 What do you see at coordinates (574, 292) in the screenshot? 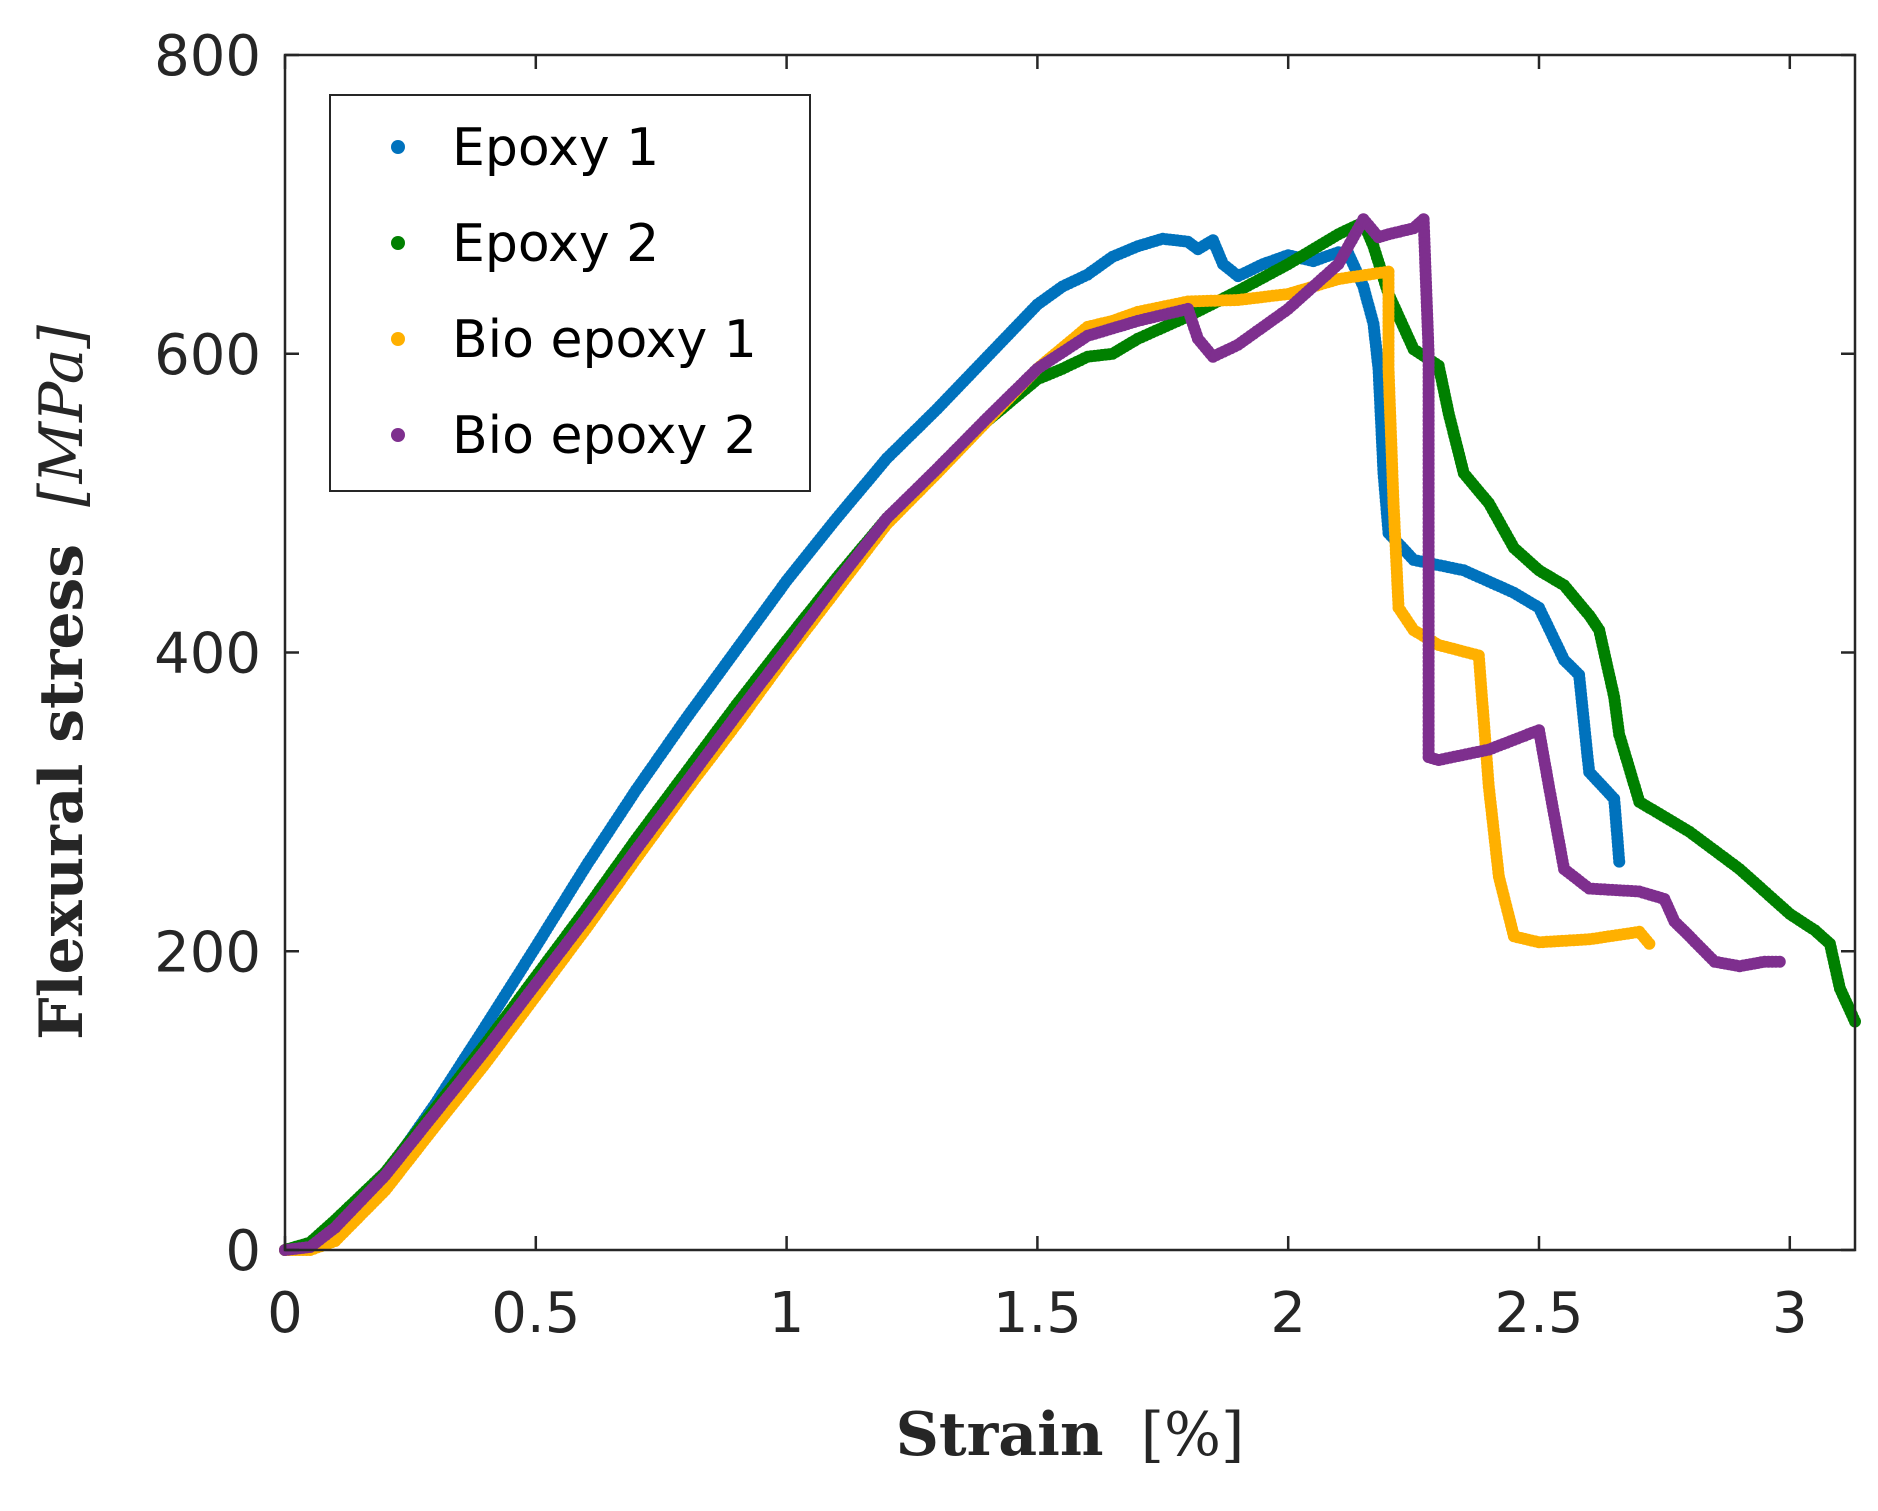
I see `legend-items: Epoxy 1 Epoxy 2 Bio epoxy 1 Bio epoxy 2` at bounding box center [574, 292].